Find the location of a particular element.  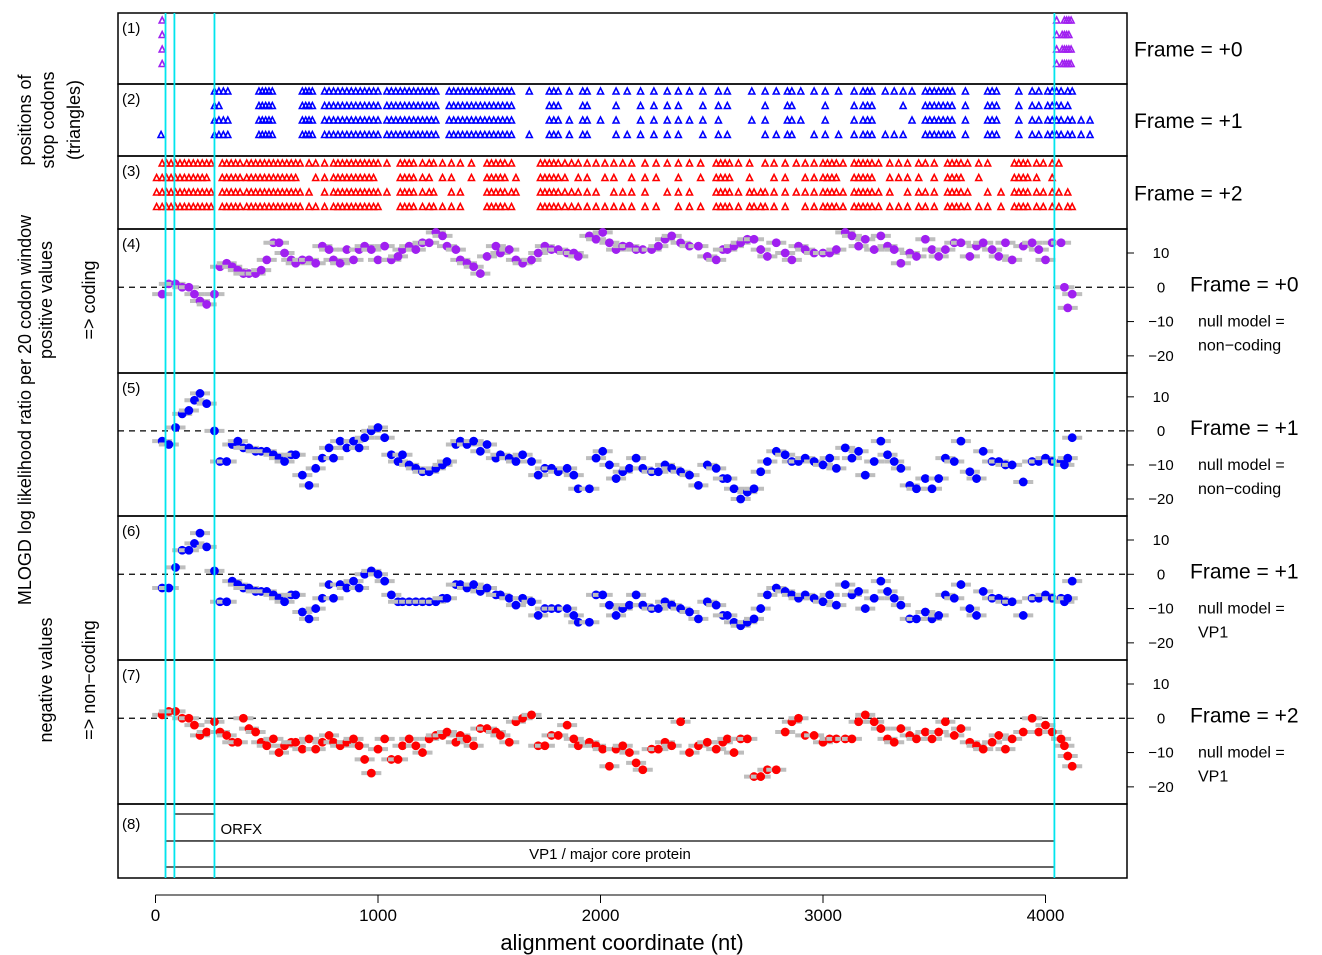

negative-values-label: negative values is located at coordinates (46, 679).